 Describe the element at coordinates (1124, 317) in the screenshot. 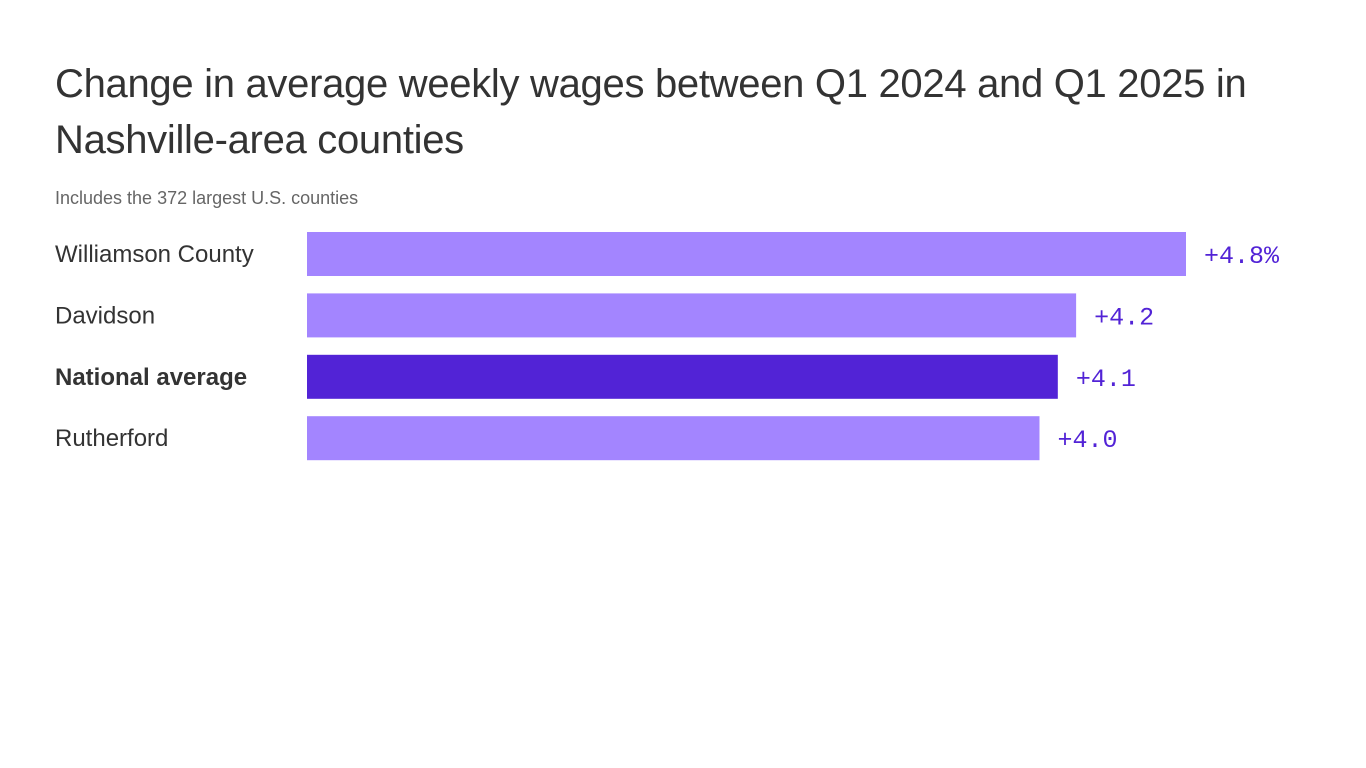

I see `data-label: +4.2` at that location.